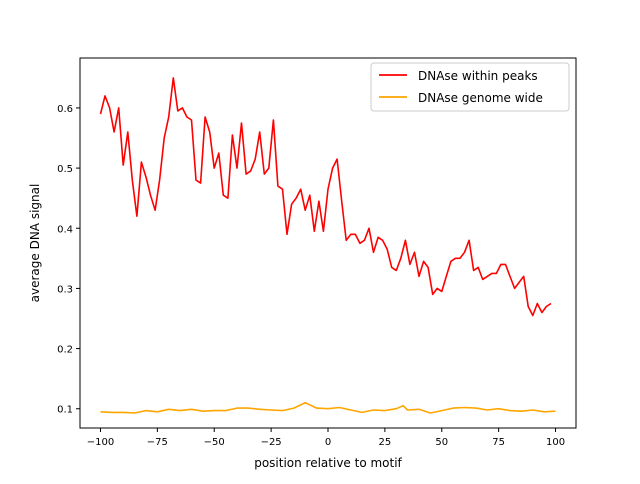 This screenshot has width=640, height=484. Describe the element at coordinates (271, 442) in the screenshot. I see `x-tick-label: −25` at that location.